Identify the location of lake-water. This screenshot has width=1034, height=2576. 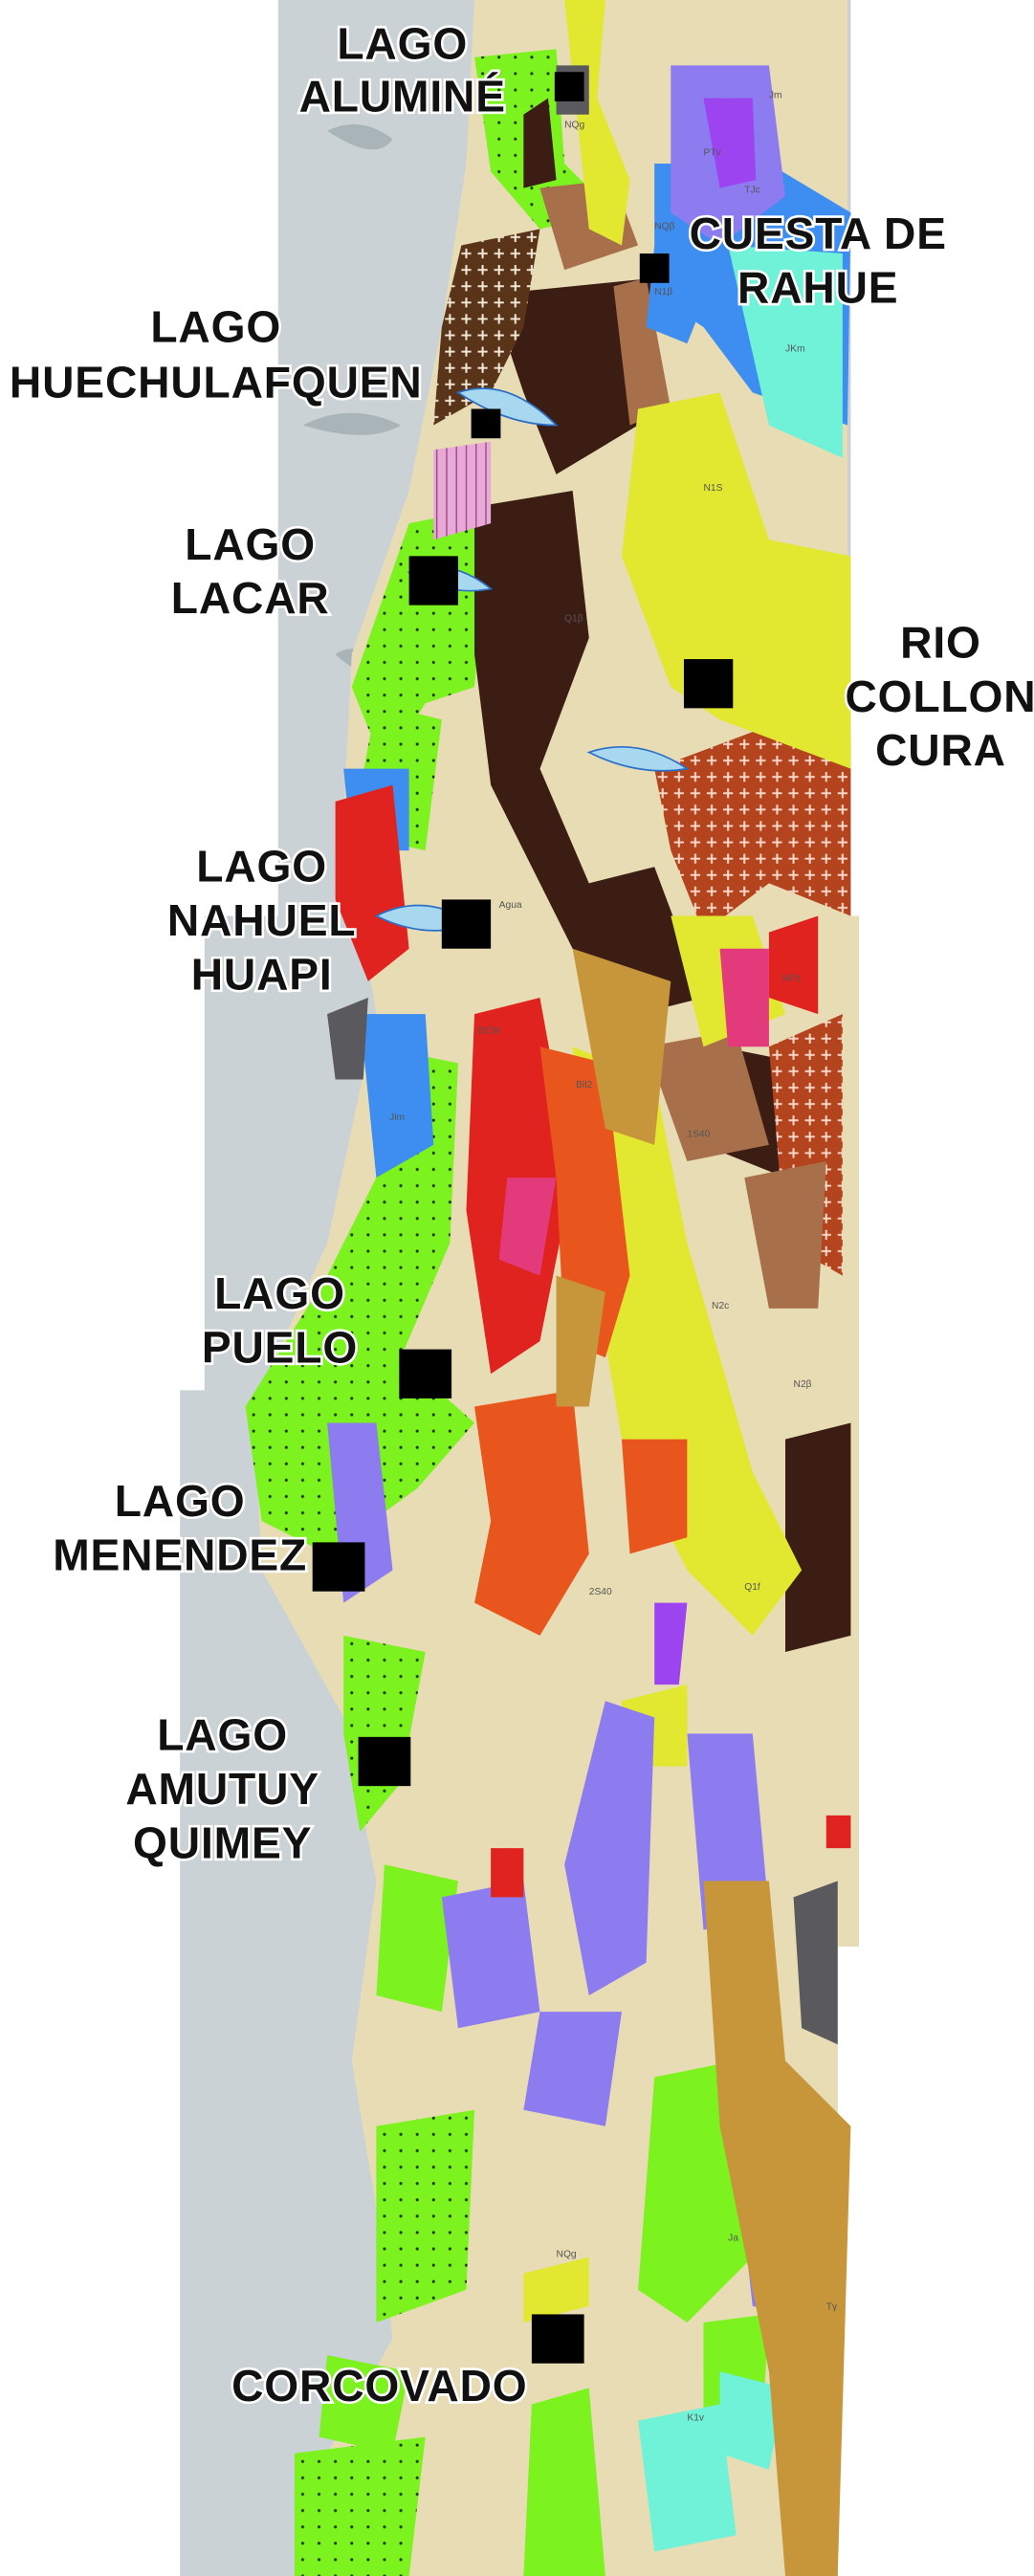
(532, 659).